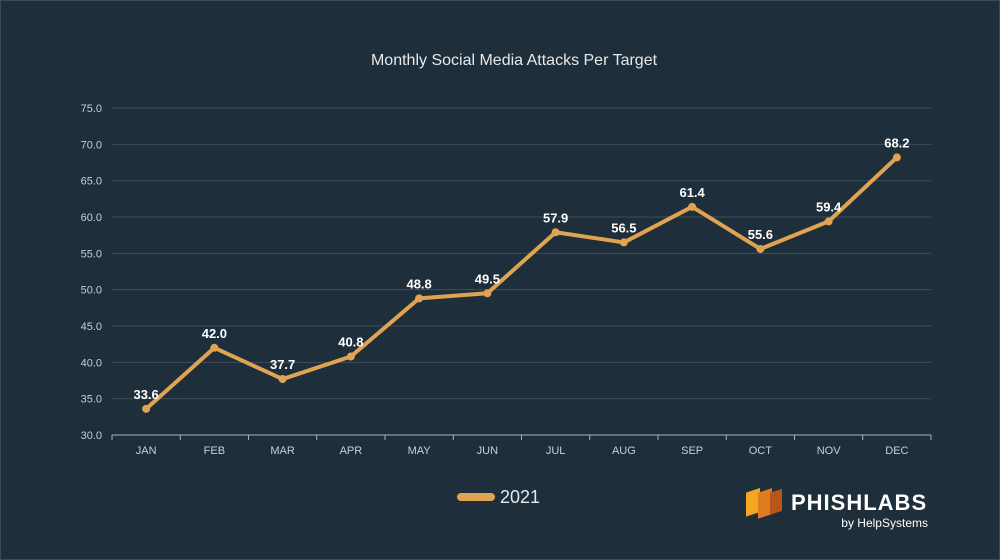 Image resolution: width=1000 pixels, height=560 pixels. I want to click on x-tick-label: OCT, so click(761, 451).